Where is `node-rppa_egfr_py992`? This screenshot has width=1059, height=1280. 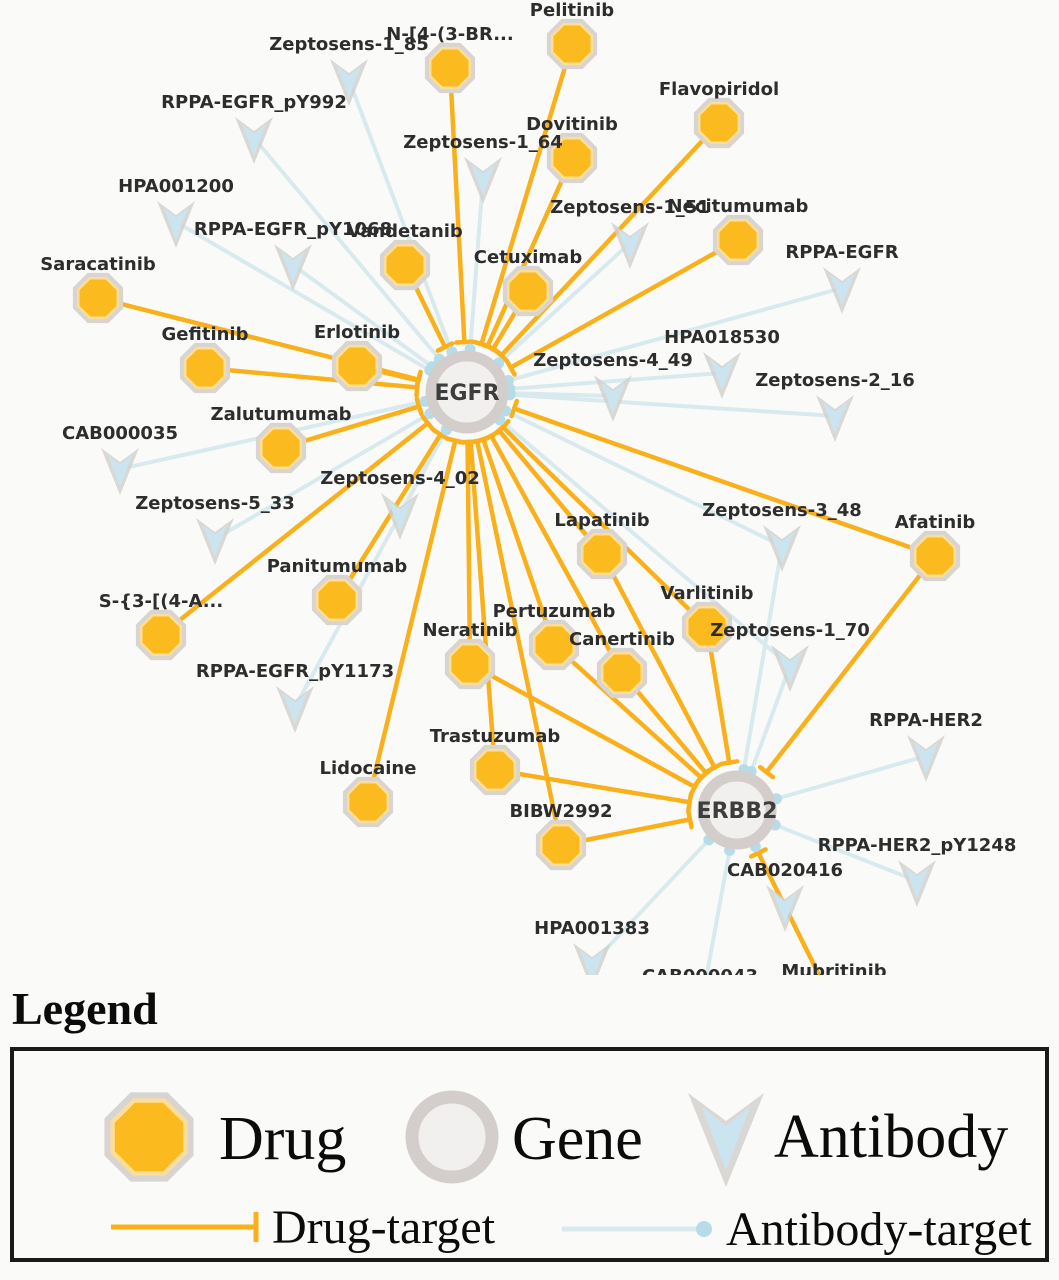 node-rppa_egfr_py992 is located at coordinates (254, 140).